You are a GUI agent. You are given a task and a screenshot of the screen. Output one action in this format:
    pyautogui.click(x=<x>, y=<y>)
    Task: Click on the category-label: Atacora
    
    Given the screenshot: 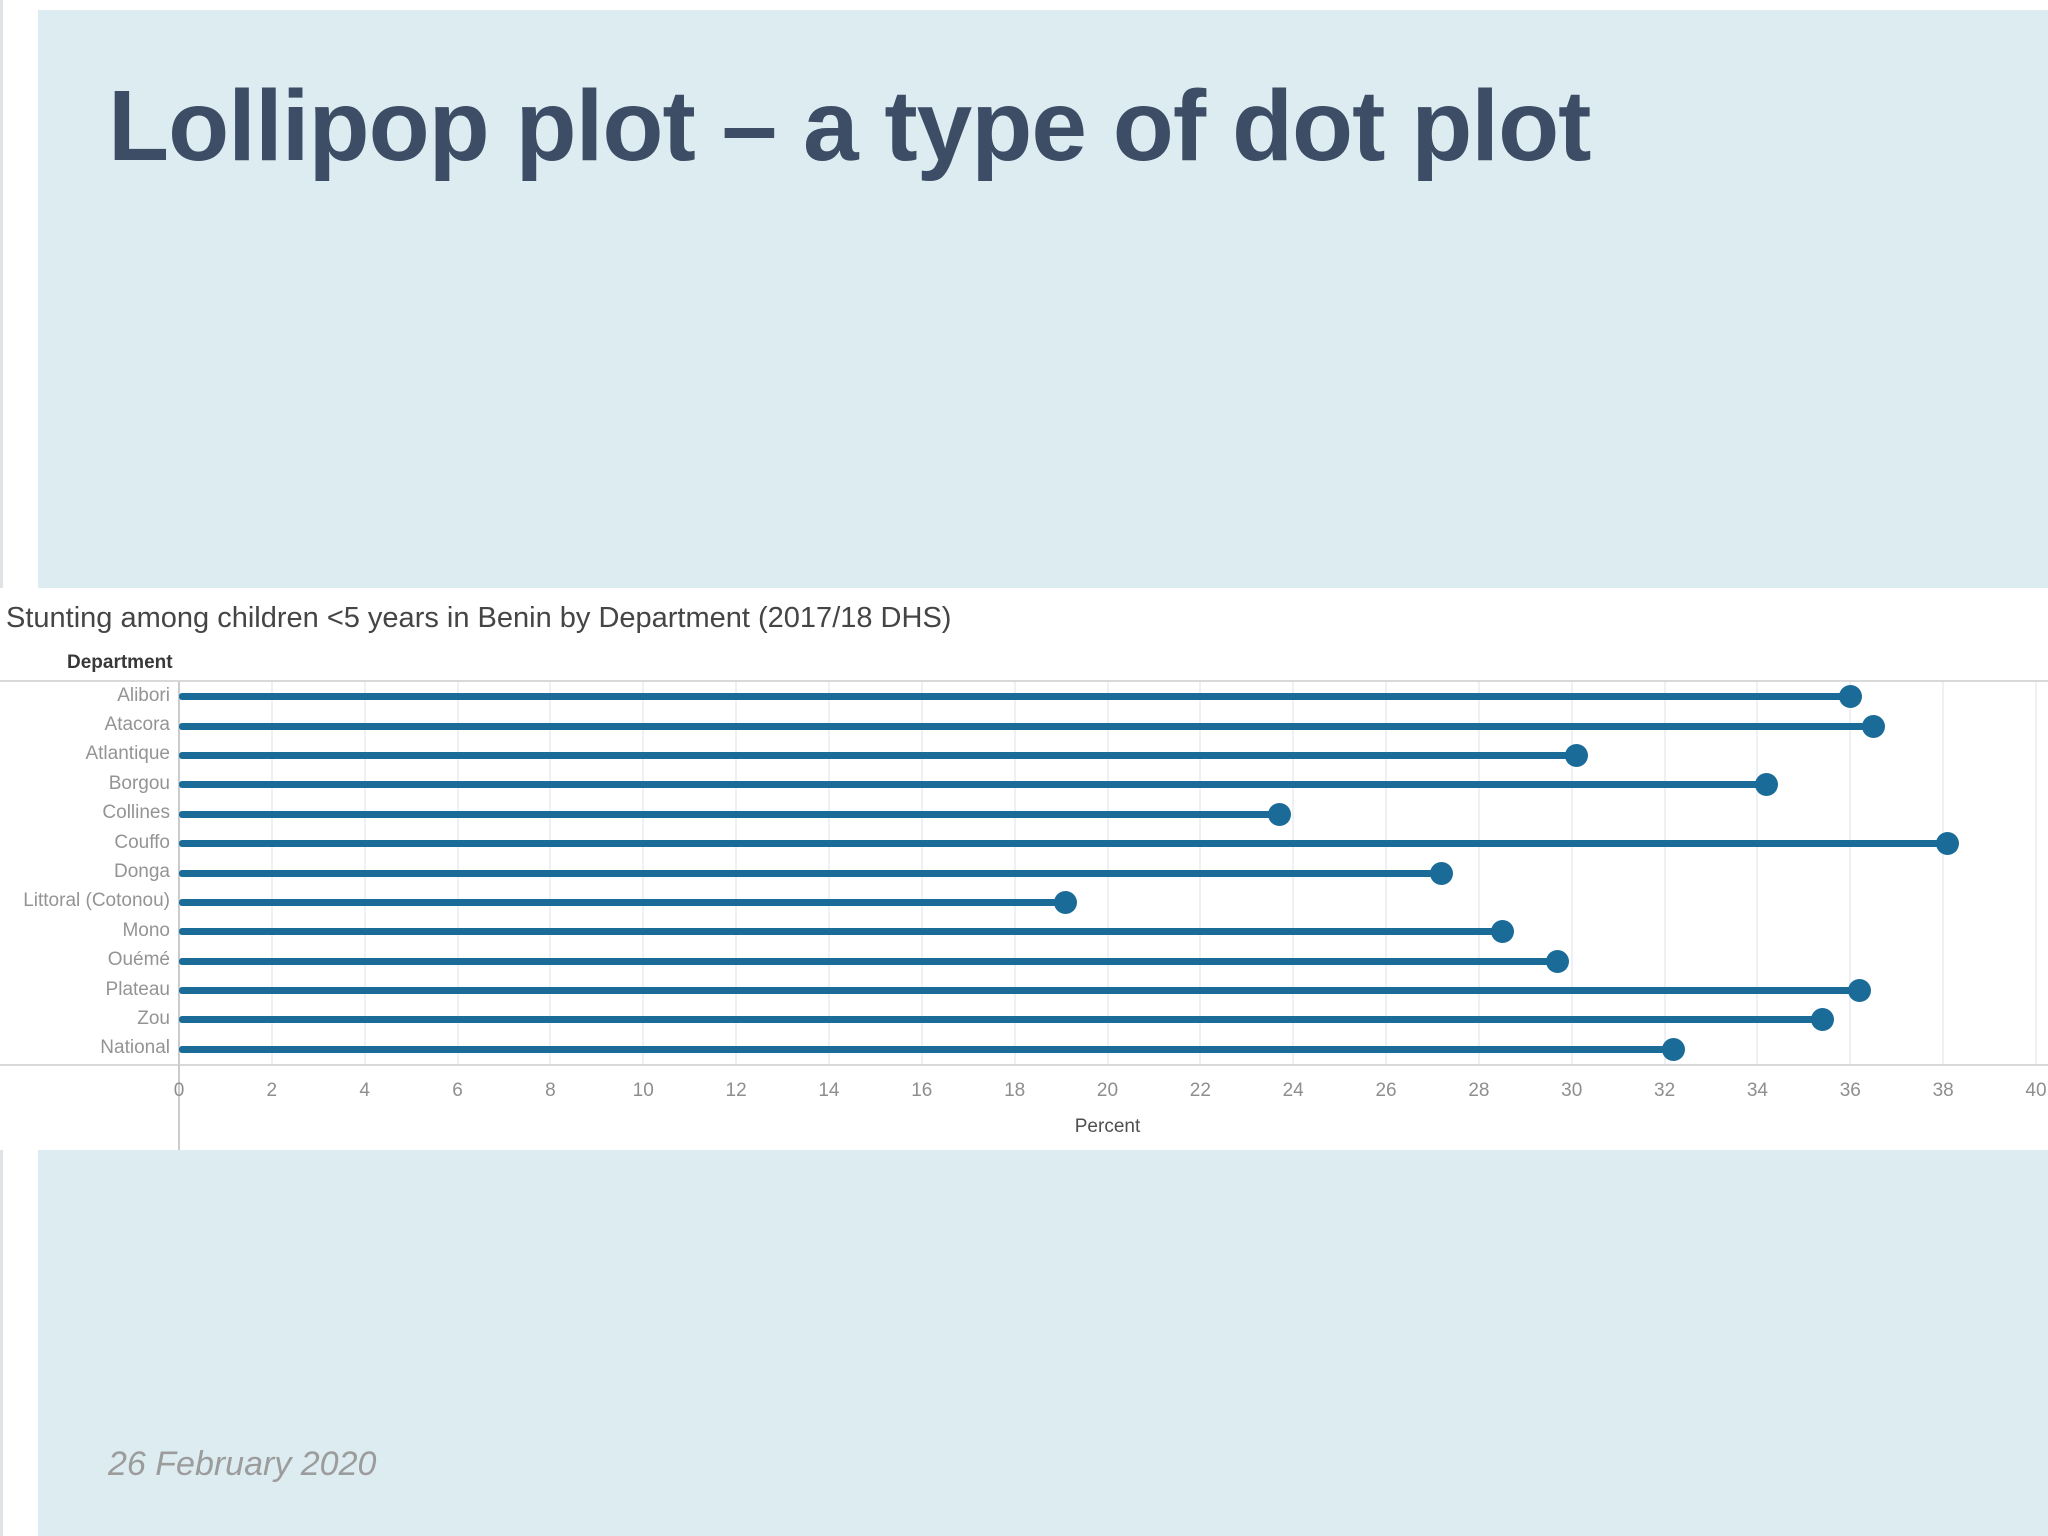 What is the action you would take?
    pyautogui.click(x=137, y=725)
    